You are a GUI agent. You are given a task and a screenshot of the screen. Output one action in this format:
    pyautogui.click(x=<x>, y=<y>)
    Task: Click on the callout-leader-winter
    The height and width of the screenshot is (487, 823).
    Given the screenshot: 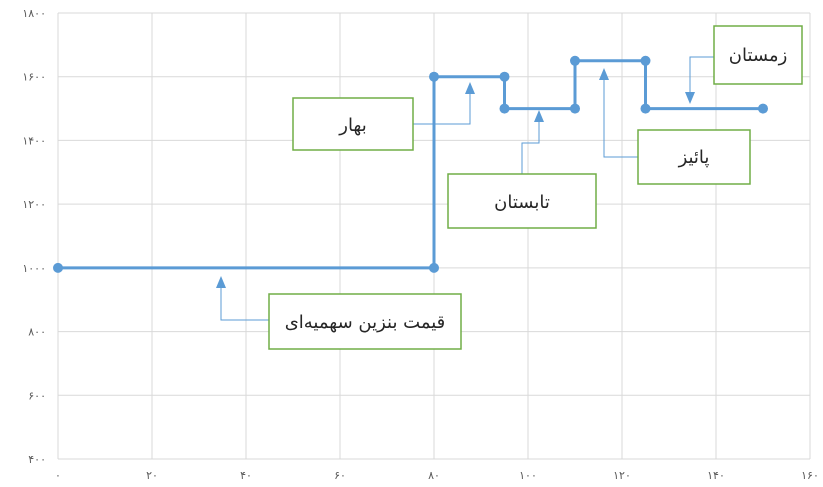 What is the action you would take?
    pyautogui.click(x=701, y=74)
    